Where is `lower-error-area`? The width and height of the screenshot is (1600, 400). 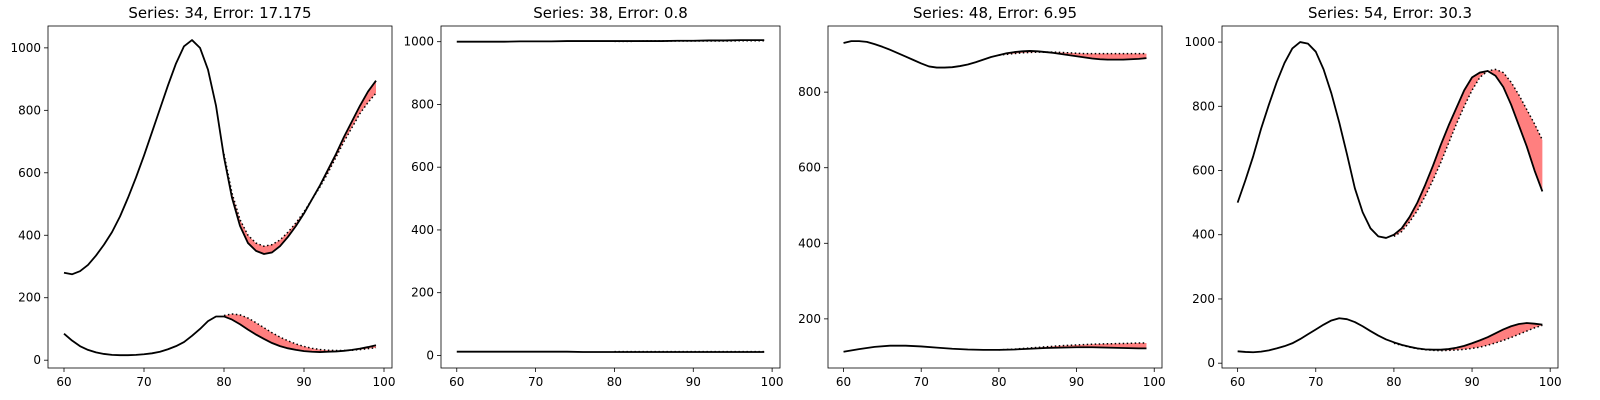 lower-error-area is located at coordinates (1468, 337).